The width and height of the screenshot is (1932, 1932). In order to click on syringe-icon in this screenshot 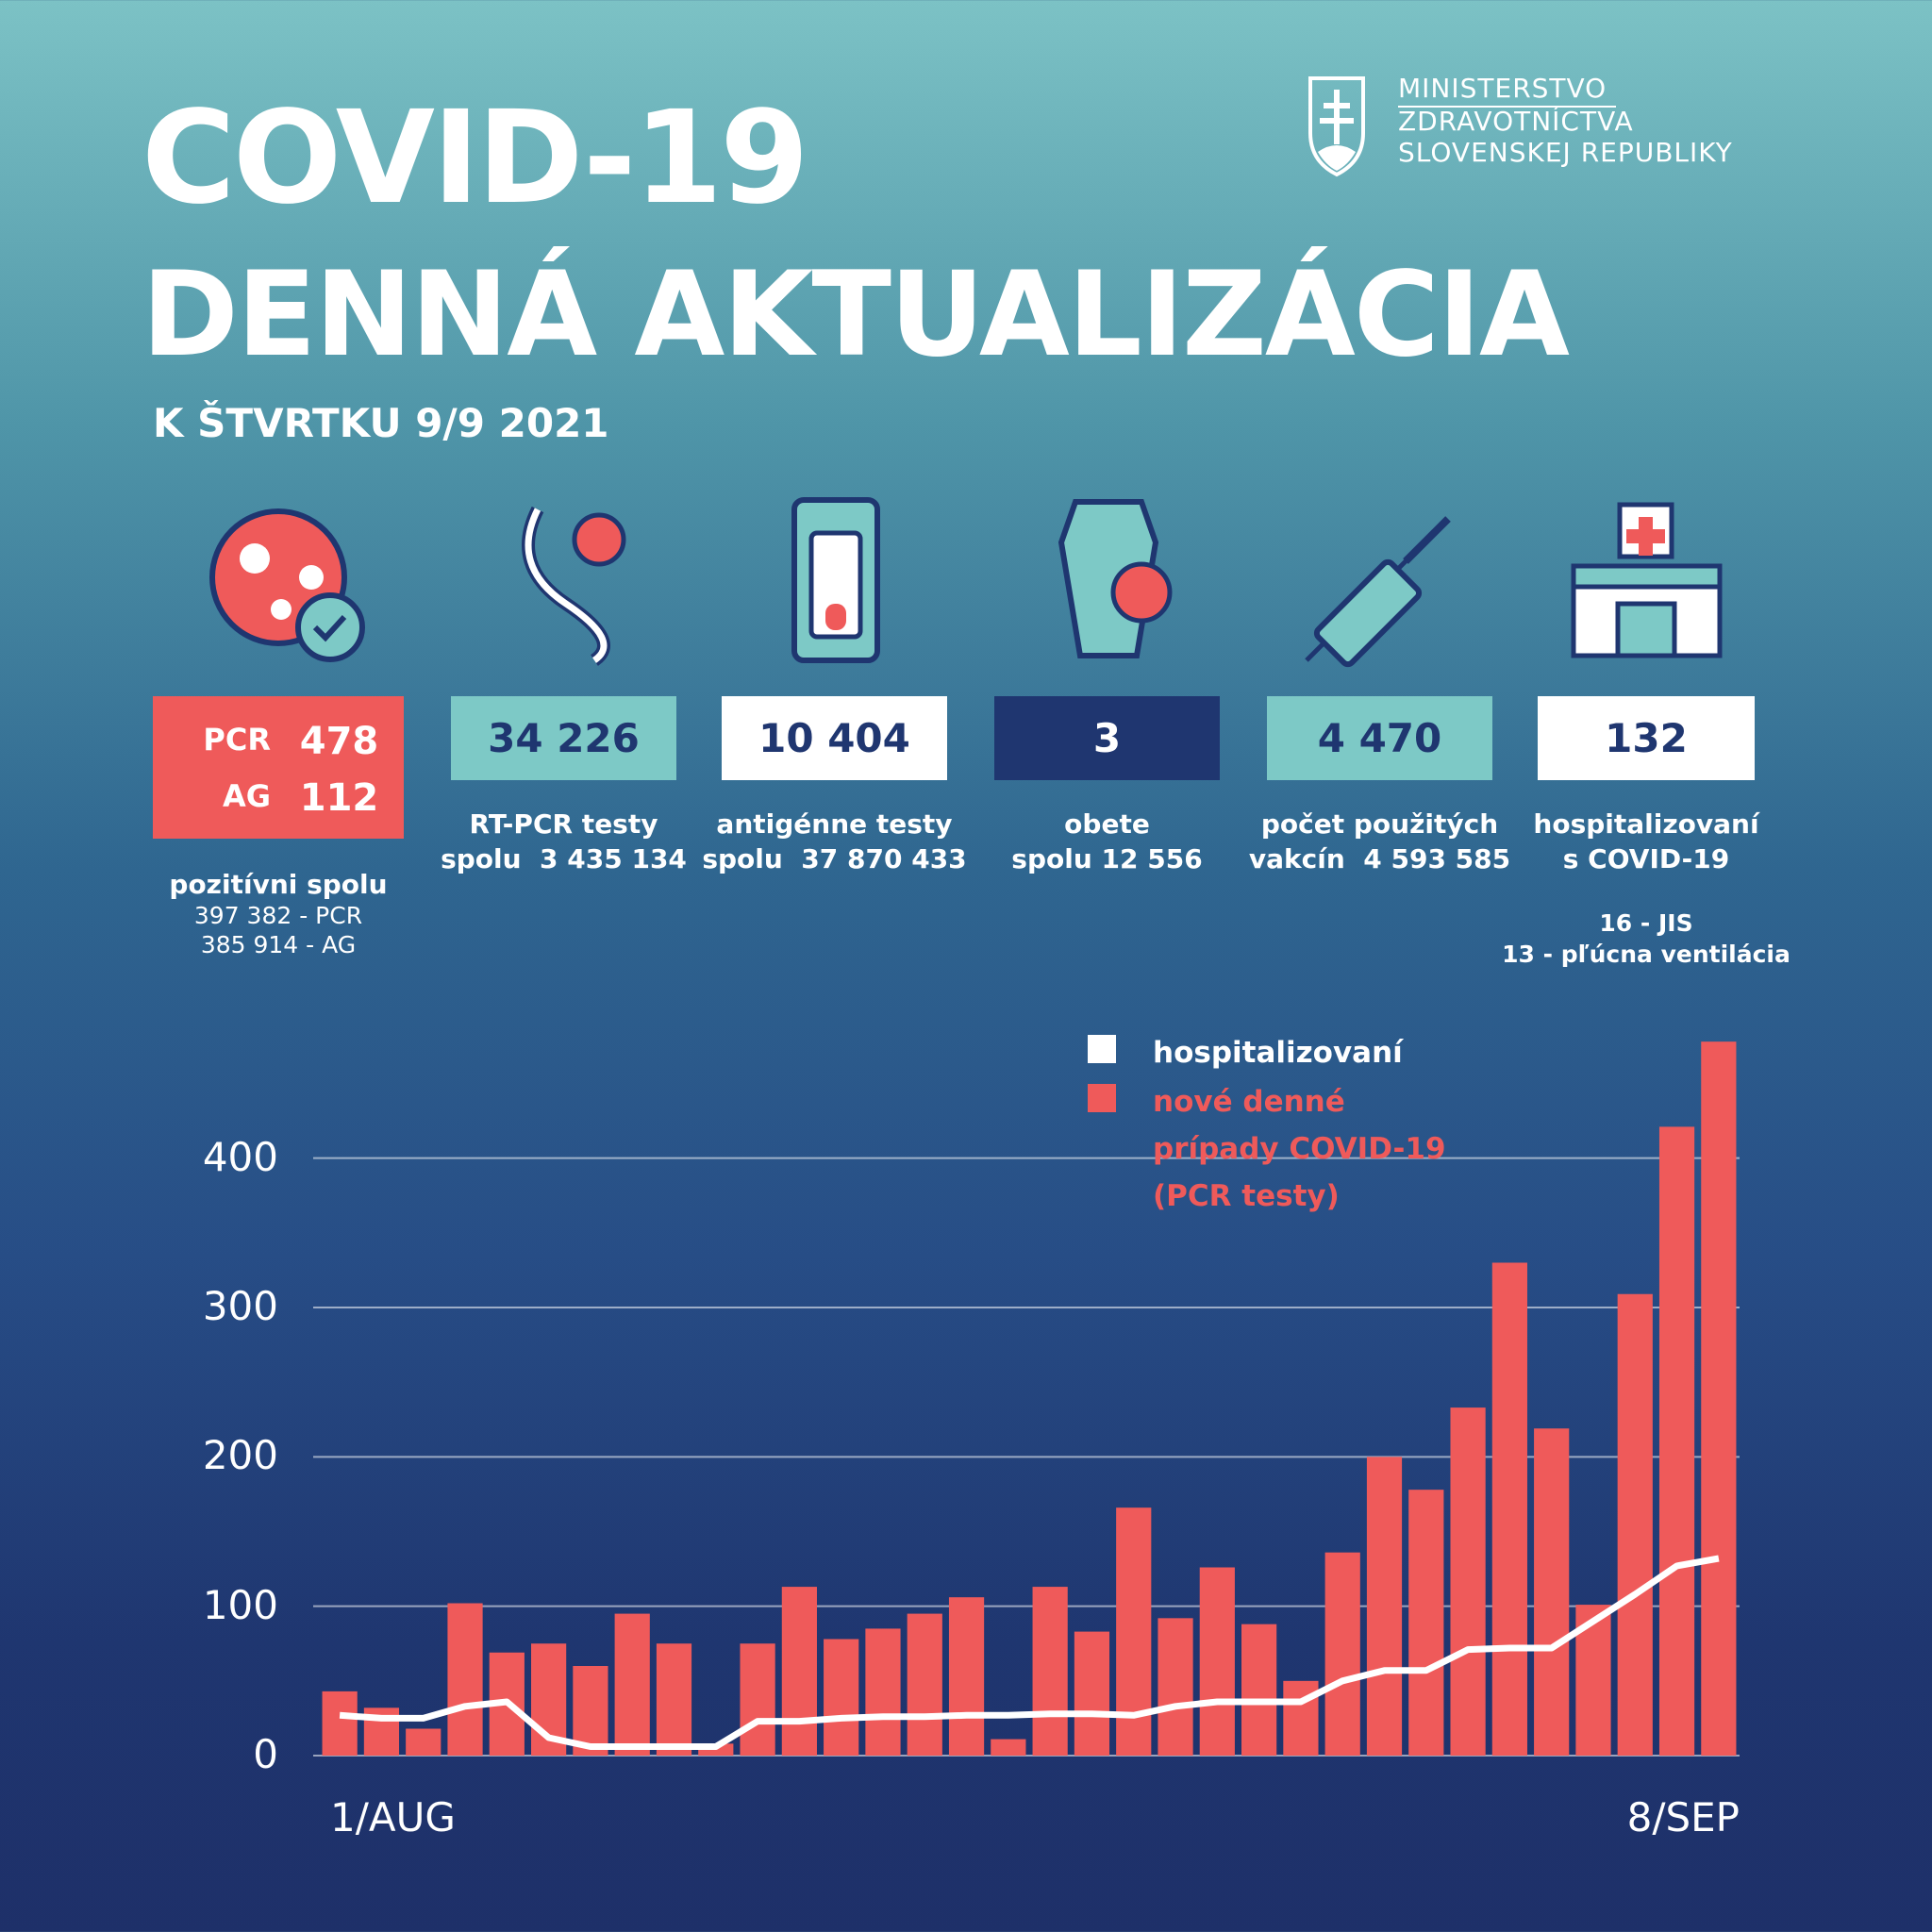, I will do `click(1378, 592)`.